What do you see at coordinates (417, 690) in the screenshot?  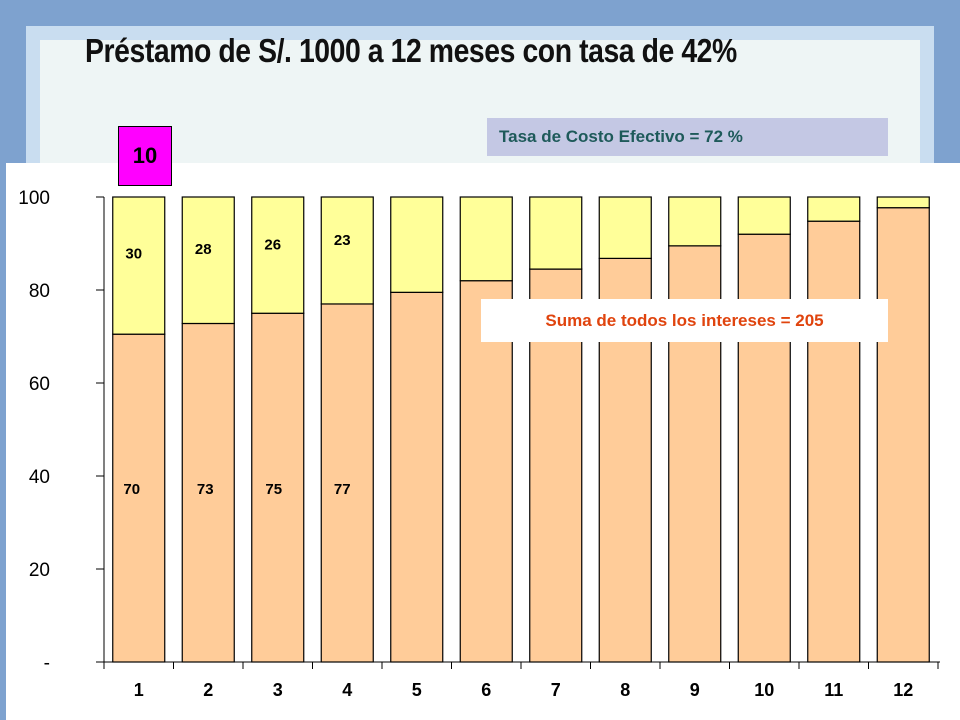 I see `x-tick-label: 5` at bounding box center [417, 690].